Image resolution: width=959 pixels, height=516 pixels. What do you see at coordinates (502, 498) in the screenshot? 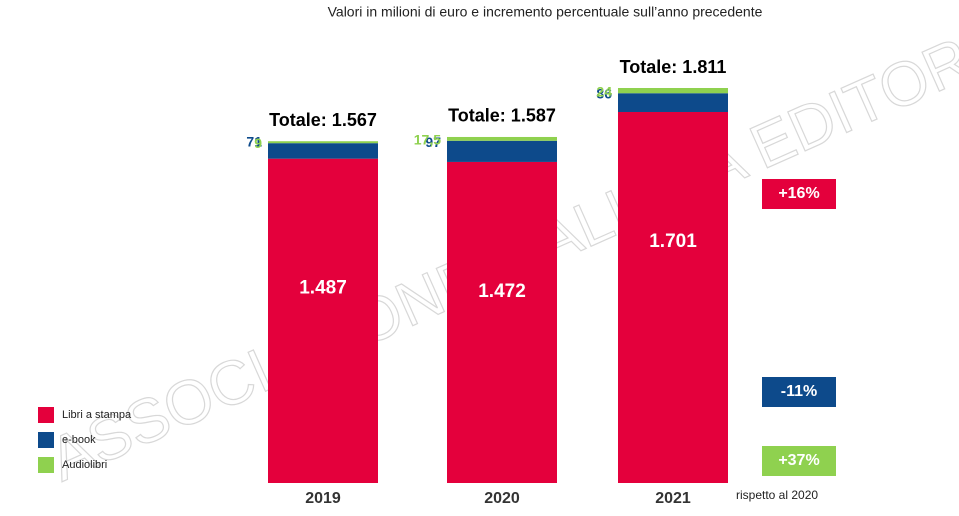
I see `x-tick-label: 2020` at bounding box center [502, 498].